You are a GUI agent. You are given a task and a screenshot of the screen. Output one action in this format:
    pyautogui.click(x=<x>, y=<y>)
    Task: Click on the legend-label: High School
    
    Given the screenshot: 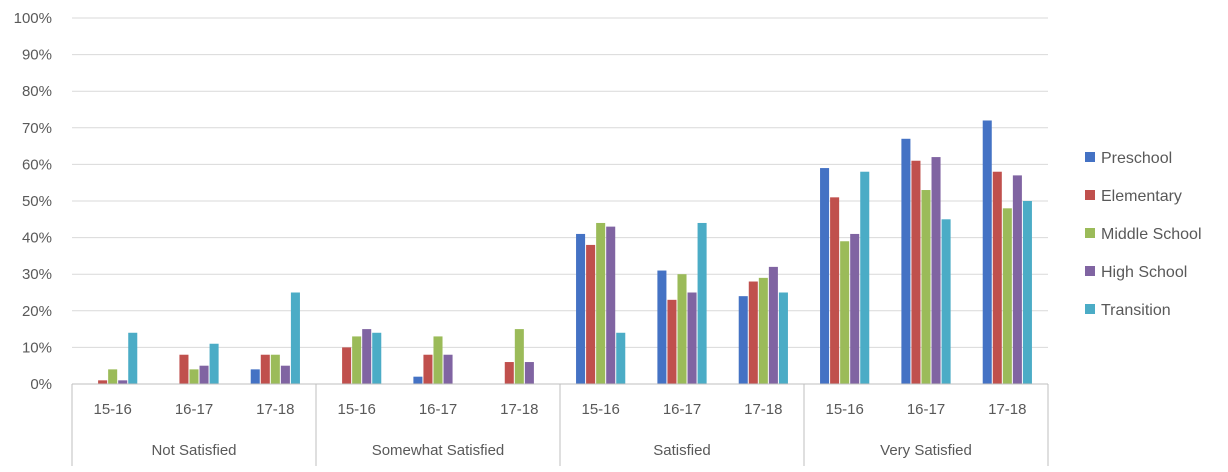 What is the action you would take?
    pyautogui.click(x=1144, y=272)
    